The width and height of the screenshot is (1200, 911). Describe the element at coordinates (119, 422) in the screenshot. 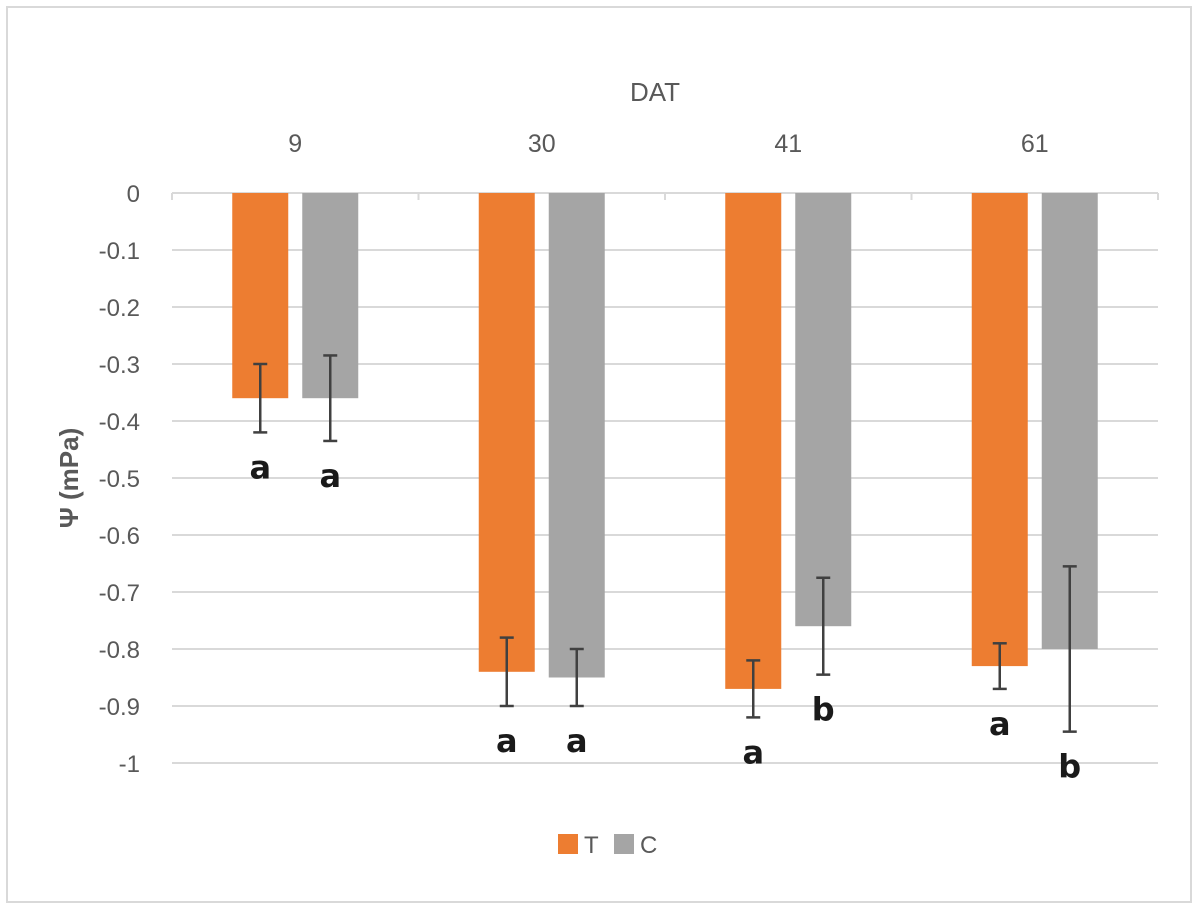

I see `y-tick-label: -0.4` at that location.